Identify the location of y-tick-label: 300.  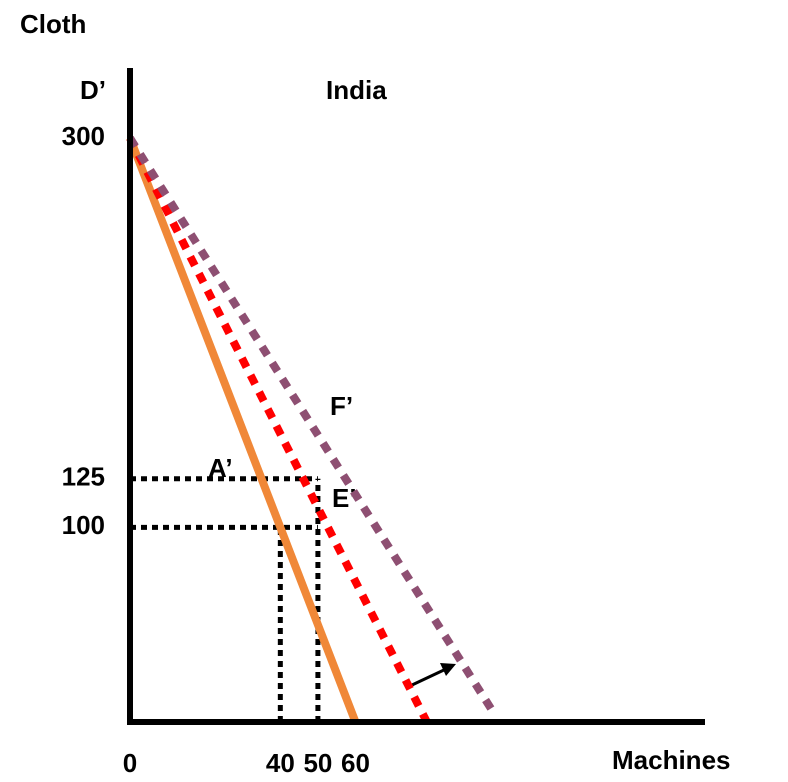
(83, 136).